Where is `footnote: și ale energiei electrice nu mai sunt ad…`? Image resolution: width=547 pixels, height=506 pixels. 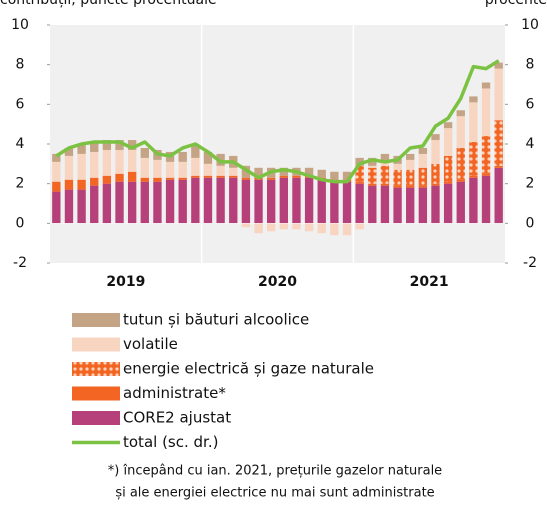
footnote: și ale energiei electrice nu mai sunt ad… is located at coordinates (274, 493).